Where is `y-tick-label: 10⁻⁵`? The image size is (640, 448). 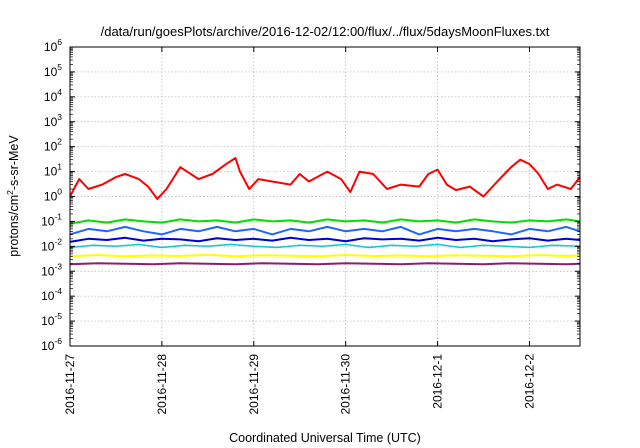
y-tick-label: 10⁻⁵ is located at coordinates (51, 319).